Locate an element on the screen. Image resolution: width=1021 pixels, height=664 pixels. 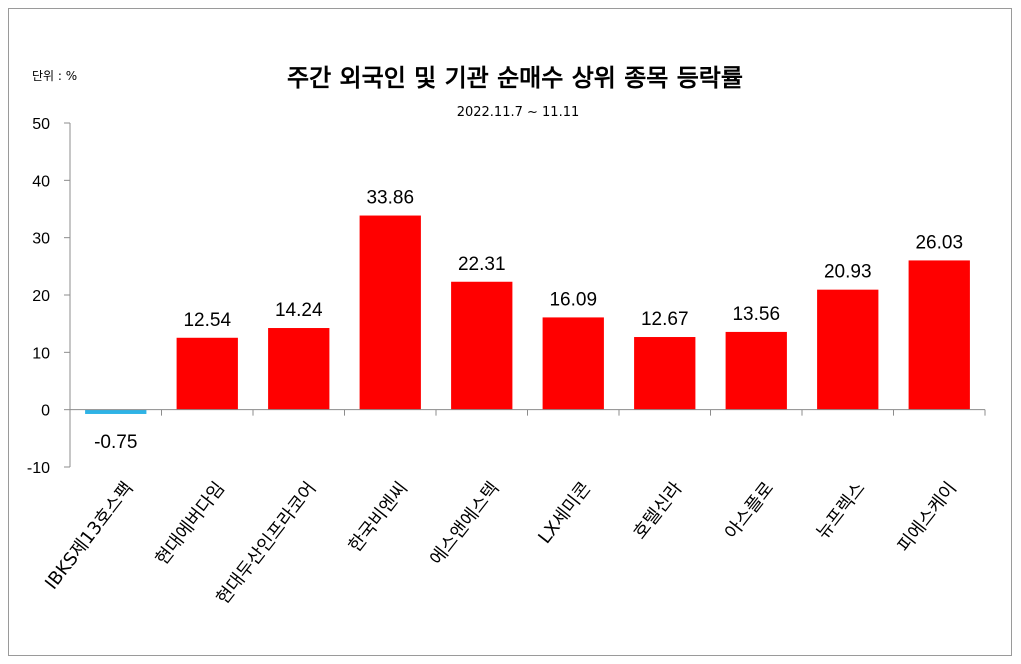
data-label: 20.93 is located at coordinates (848, 272).